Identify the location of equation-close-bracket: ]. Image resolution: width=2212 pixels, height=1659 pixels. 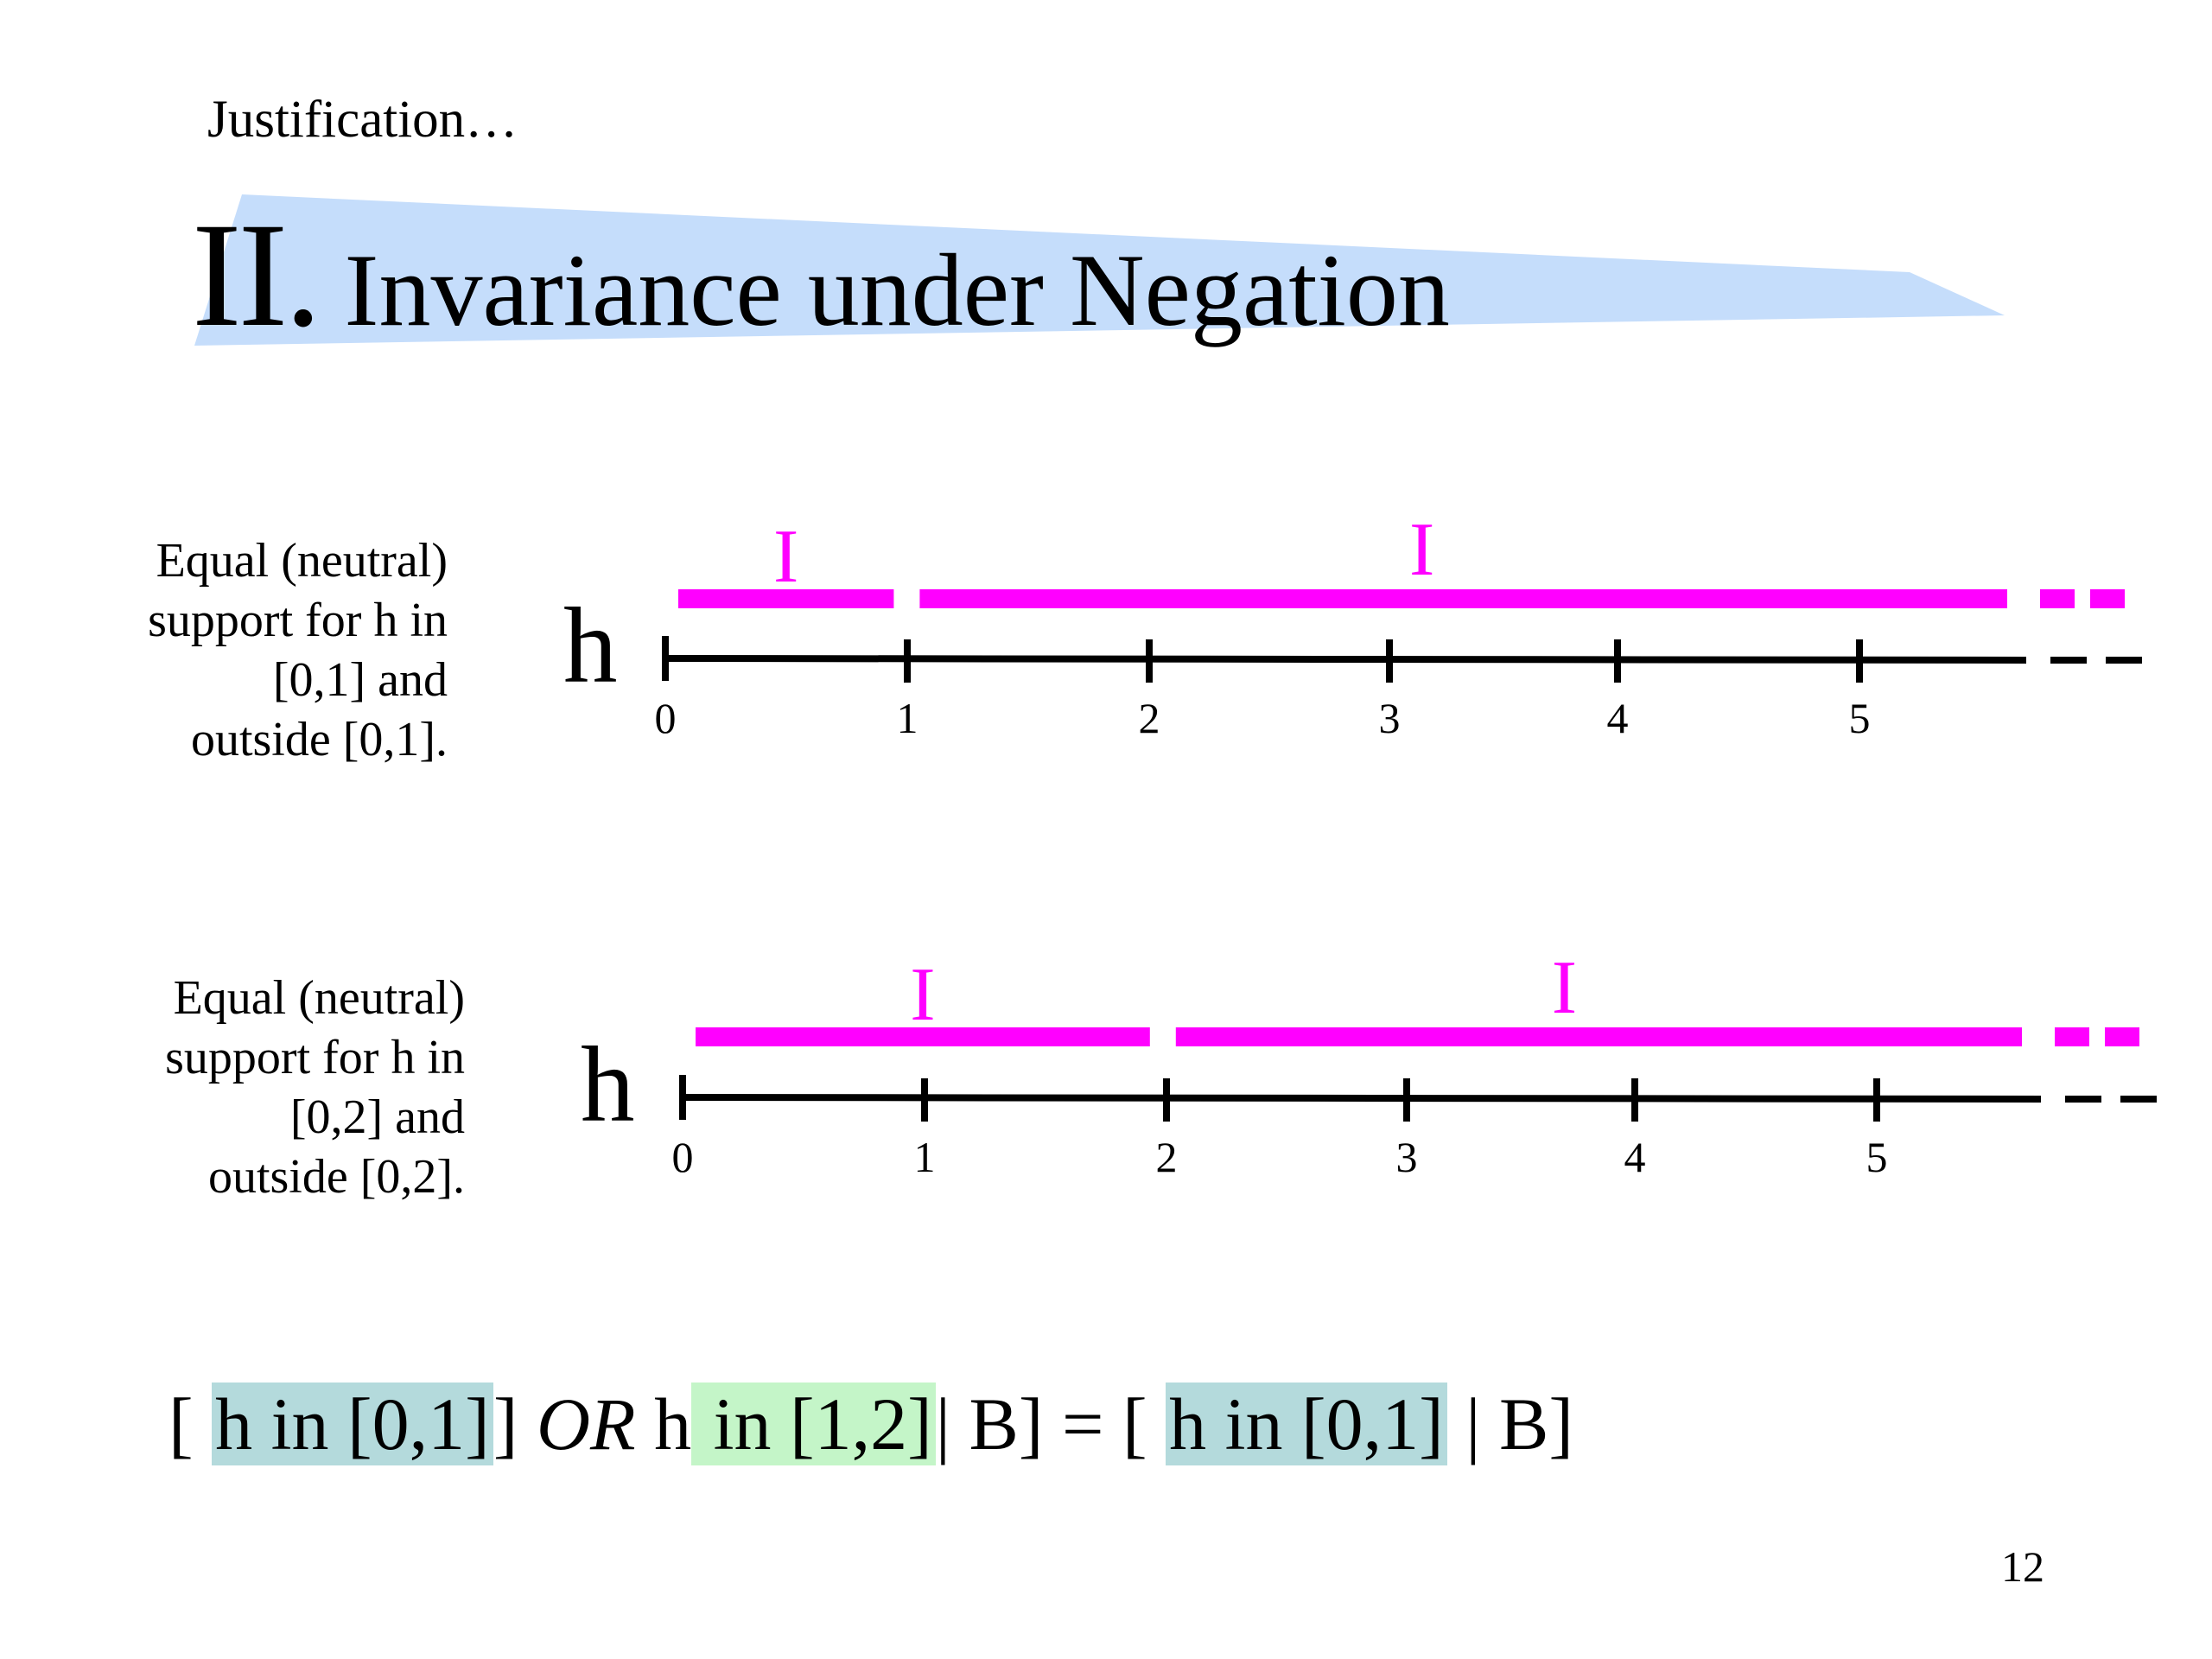
(515, 1423).